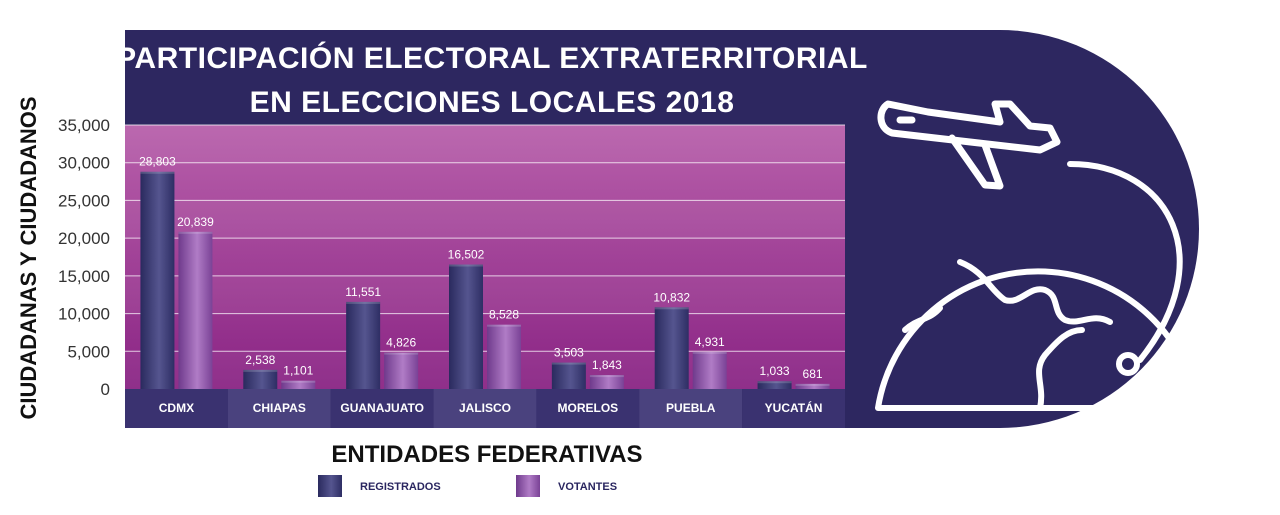 The height and width of the screenshot is (515, 1280). What do you see at coordinates (28, 257) in the screenshot?
I see `y-axis-label: CIUDADANAS Y CIUDADANOS` at bounding box center [28, 257].